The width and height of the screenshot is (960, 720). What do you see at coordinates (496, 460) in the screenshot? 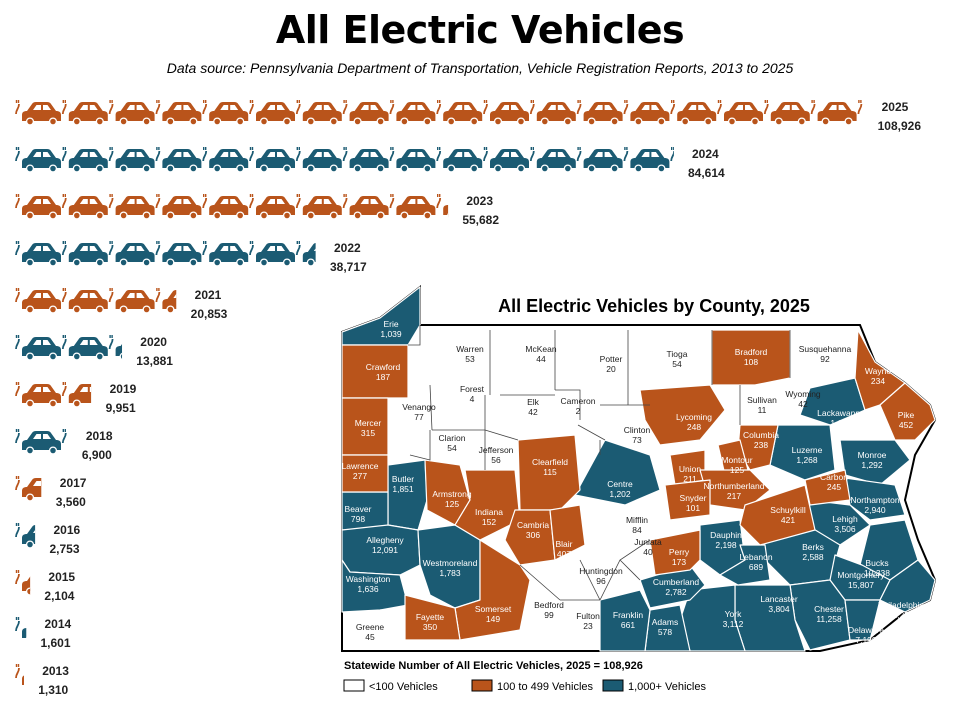
I see `svg-text: 56` at bounding box center [496, 460].